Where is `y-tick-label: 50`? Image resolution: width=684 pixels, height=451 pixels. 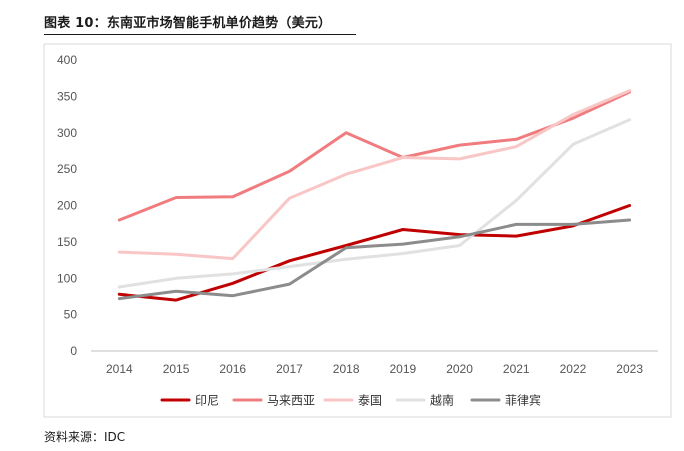
y-tick-label: 50 is located at coordinates (71, 315).